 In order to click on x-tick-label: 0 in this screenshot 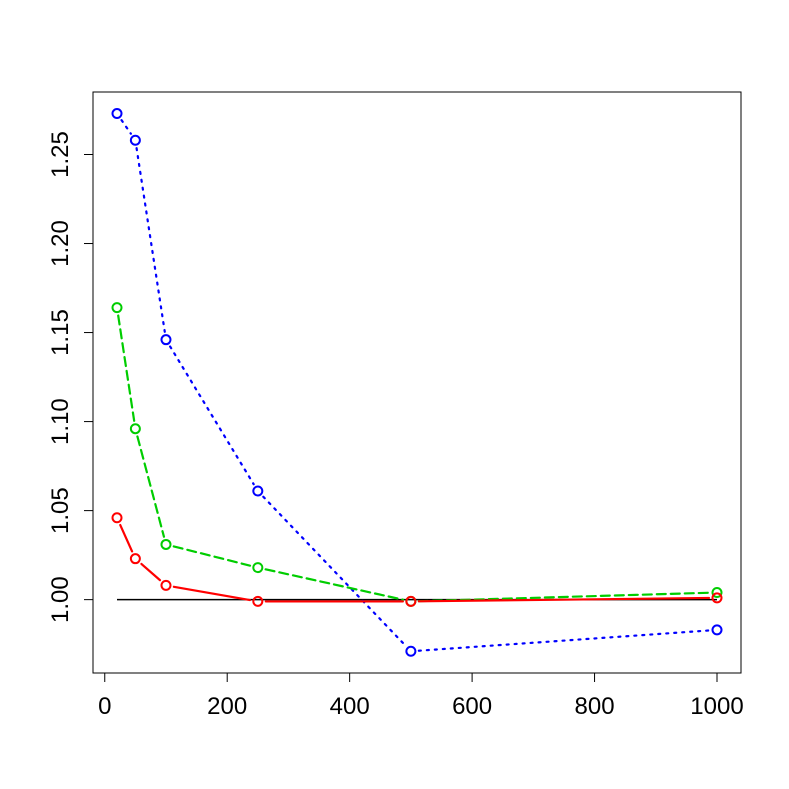, I will do `click(104, 706)`.